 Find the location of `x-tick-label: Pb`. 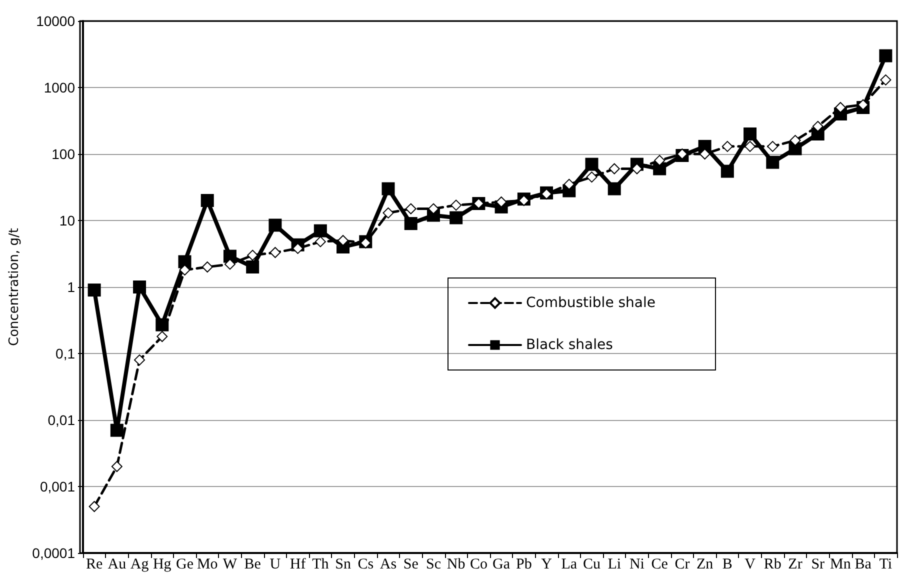

x-tick-label: Pb is located at coordinates (524, 564).